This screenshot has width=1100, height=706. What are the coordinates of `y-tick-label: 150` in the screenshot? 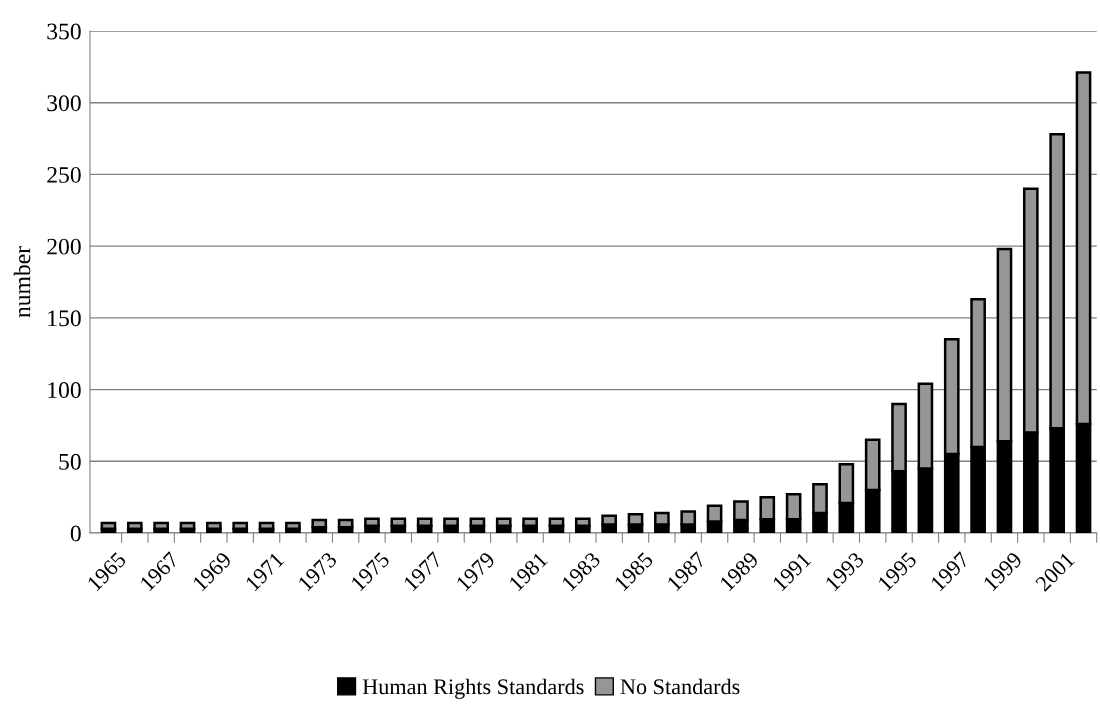 It's located at (64, 318).